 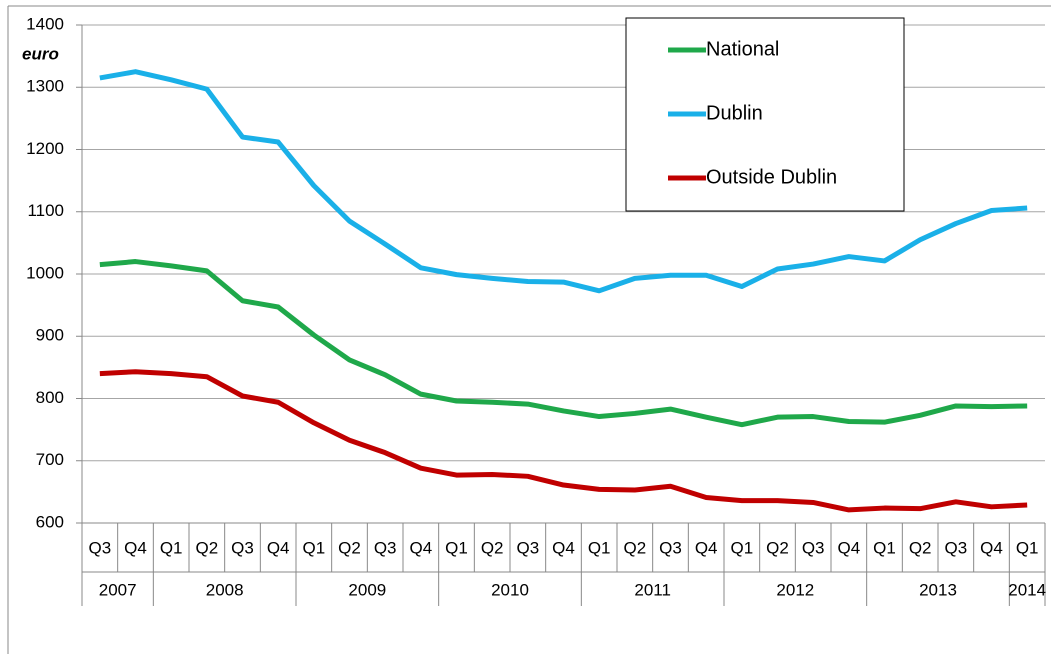 I want to click on year-label: 2009, so click(x=367, y=589).